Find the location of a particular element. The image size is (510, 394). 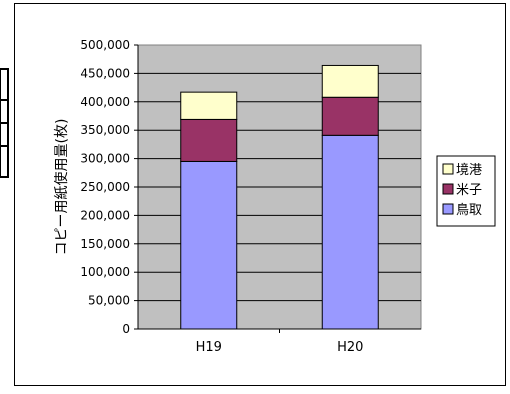

y-axis-label: コピー用紙使用量(枚) is located at coordinates (61, 187).